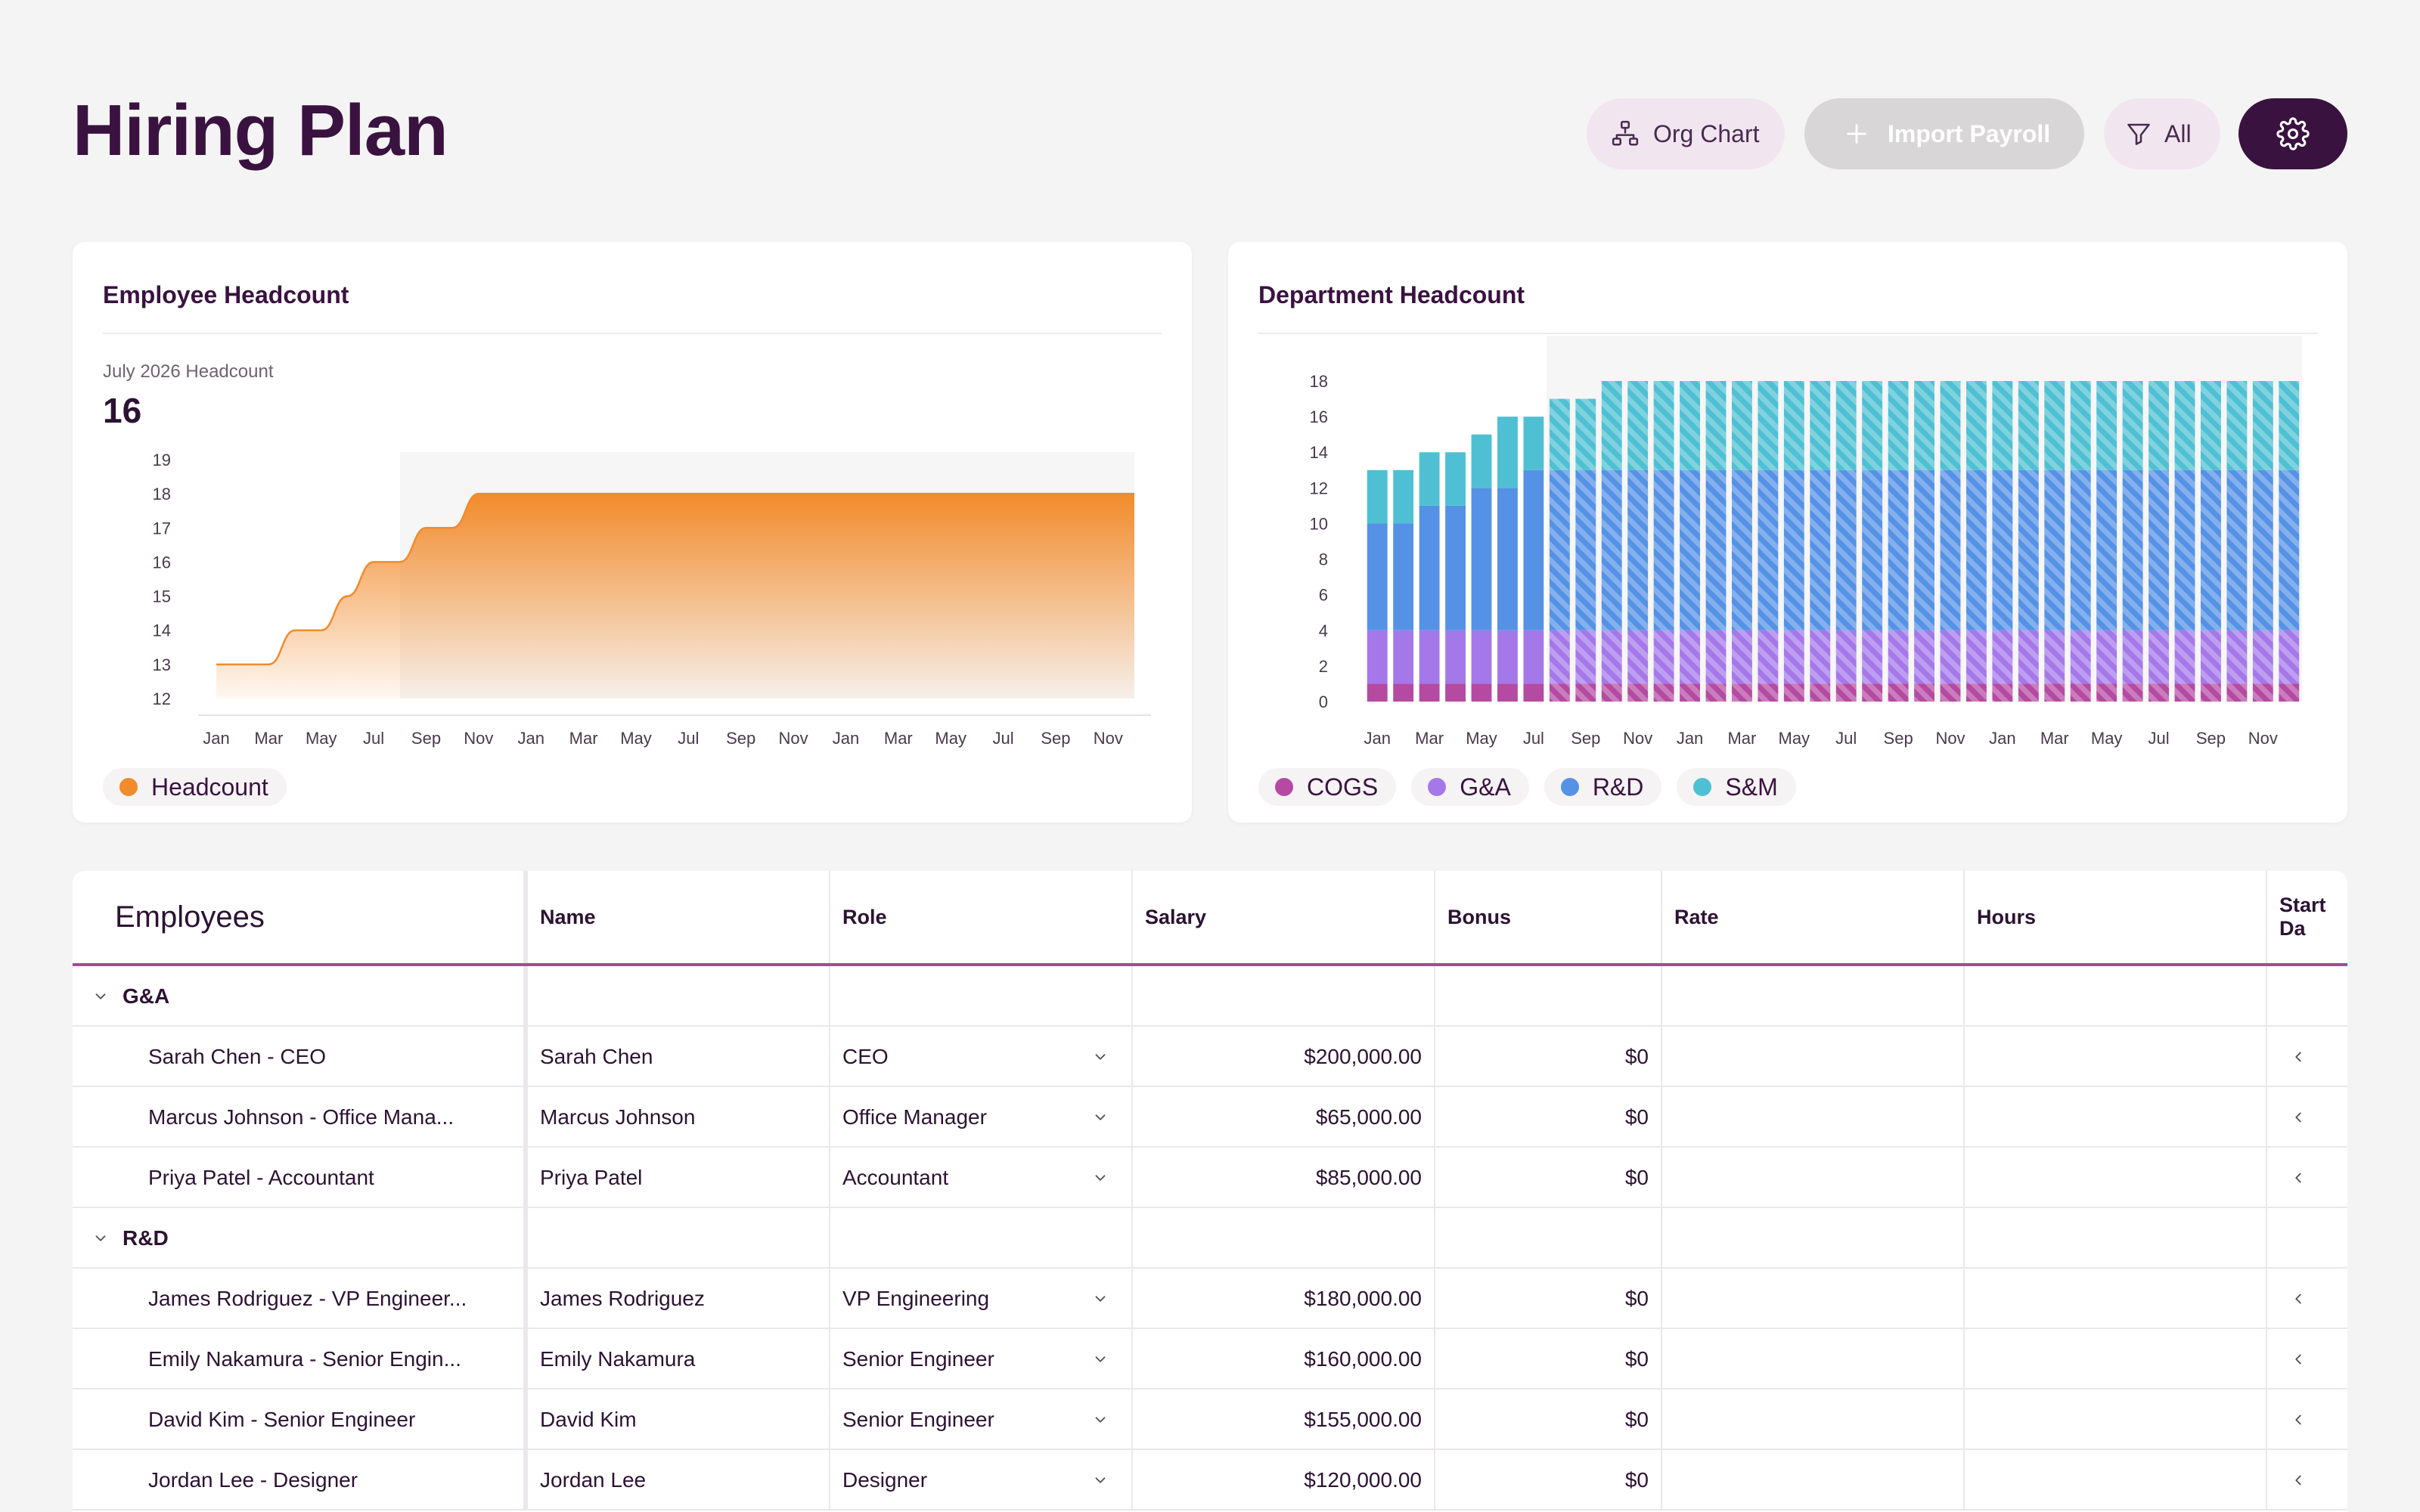  Describe the element at coordinates (1282, 1299) in the screenshot. I see `salary-cell: $180,000.00` at that location.